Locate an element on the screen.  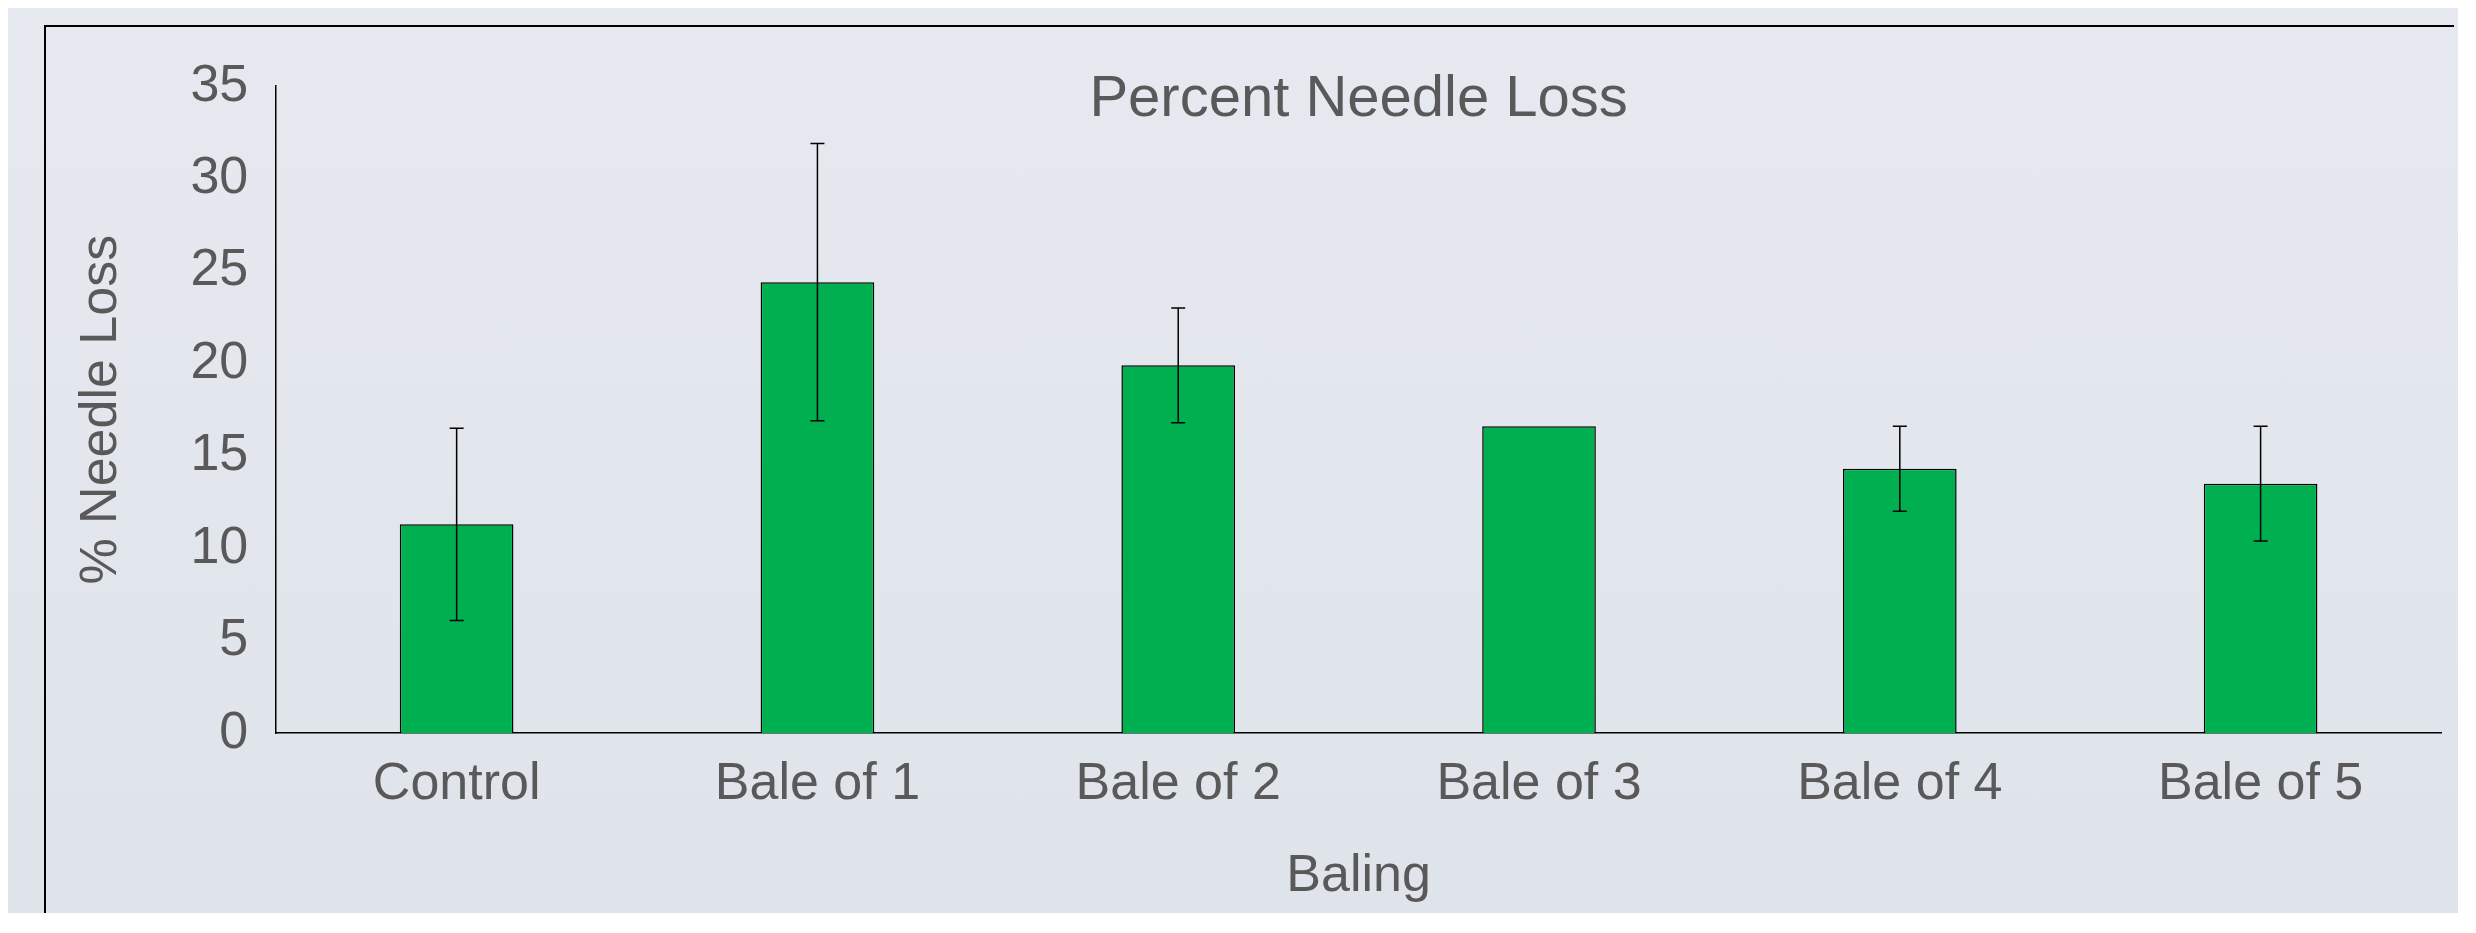
x-tick-label: Bale of 4 is located at coordinates (1900, 780).